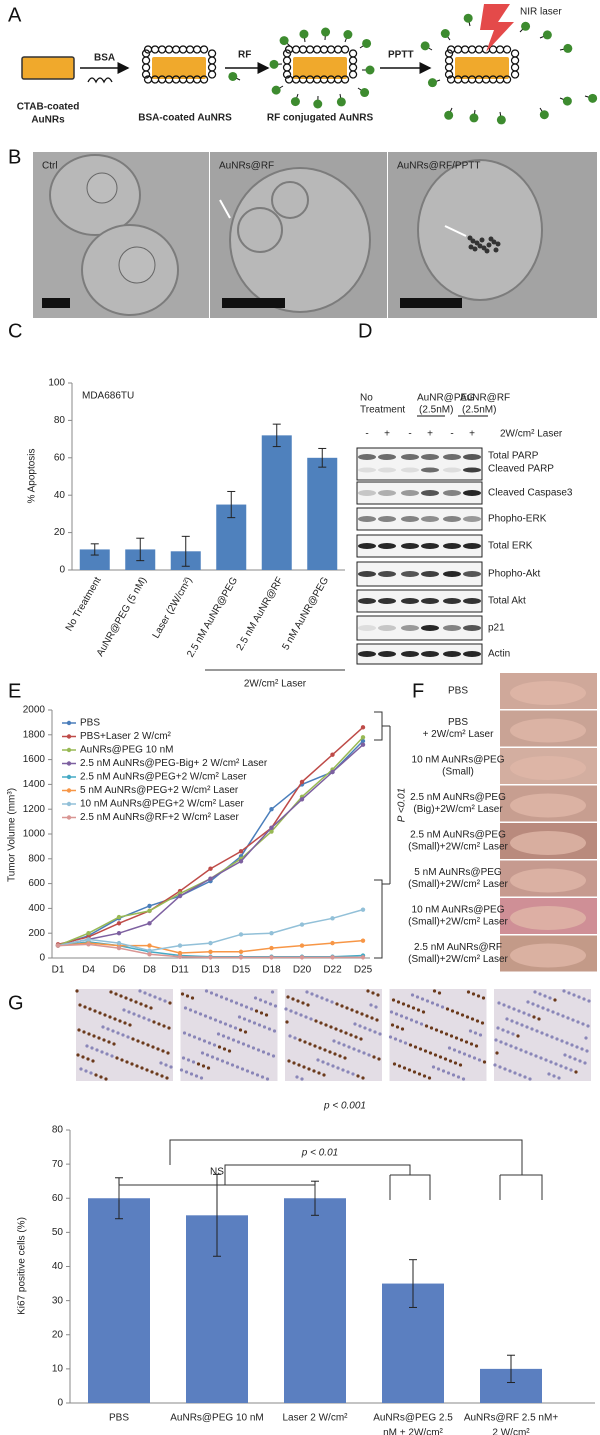  What do you see at coordinates (480, 230) in the screenshot?
I see `cell` at bounding box center [480, 230].